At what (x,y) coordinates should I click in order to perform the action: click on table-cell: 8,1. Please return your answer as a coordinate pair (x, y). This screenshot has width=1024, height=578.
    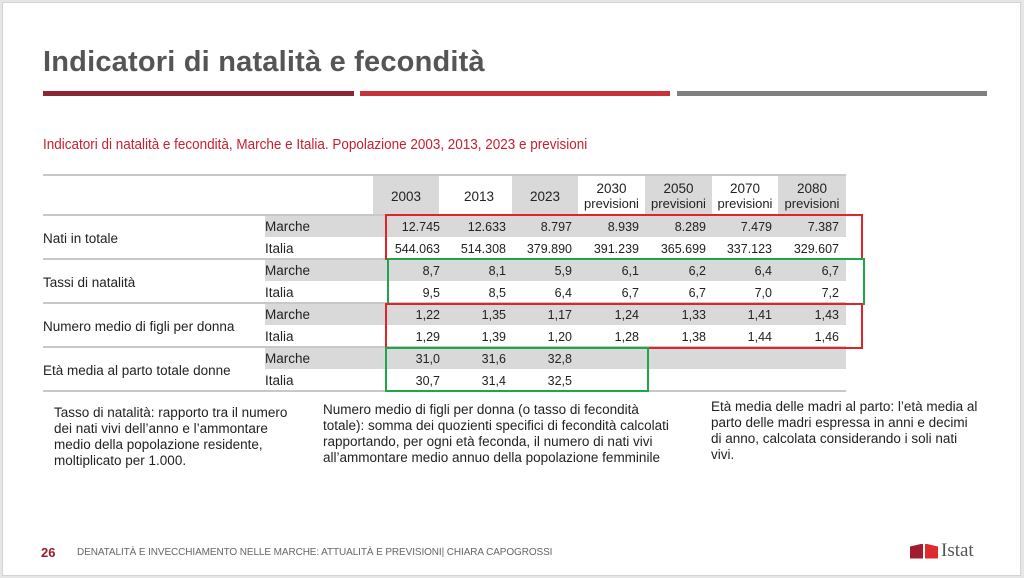
    Looking at the image, I should click on (497, 270).